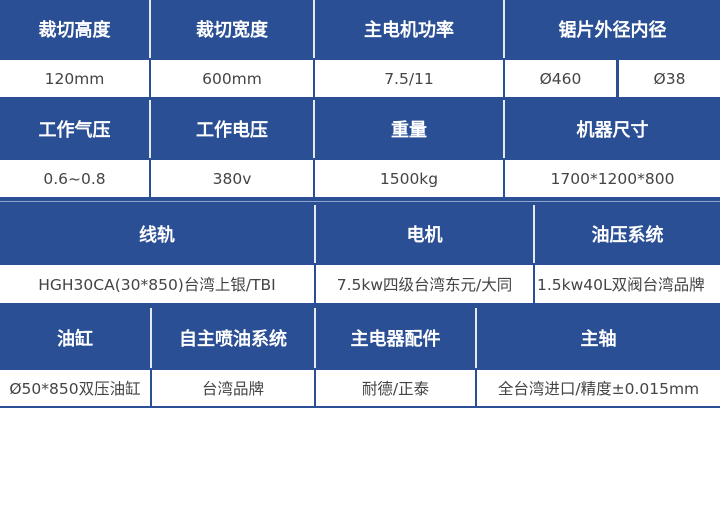 This screenshot has width=720, height=510. I want to click on value-blade-inner-diameter: Ø38, so click(669, 78).